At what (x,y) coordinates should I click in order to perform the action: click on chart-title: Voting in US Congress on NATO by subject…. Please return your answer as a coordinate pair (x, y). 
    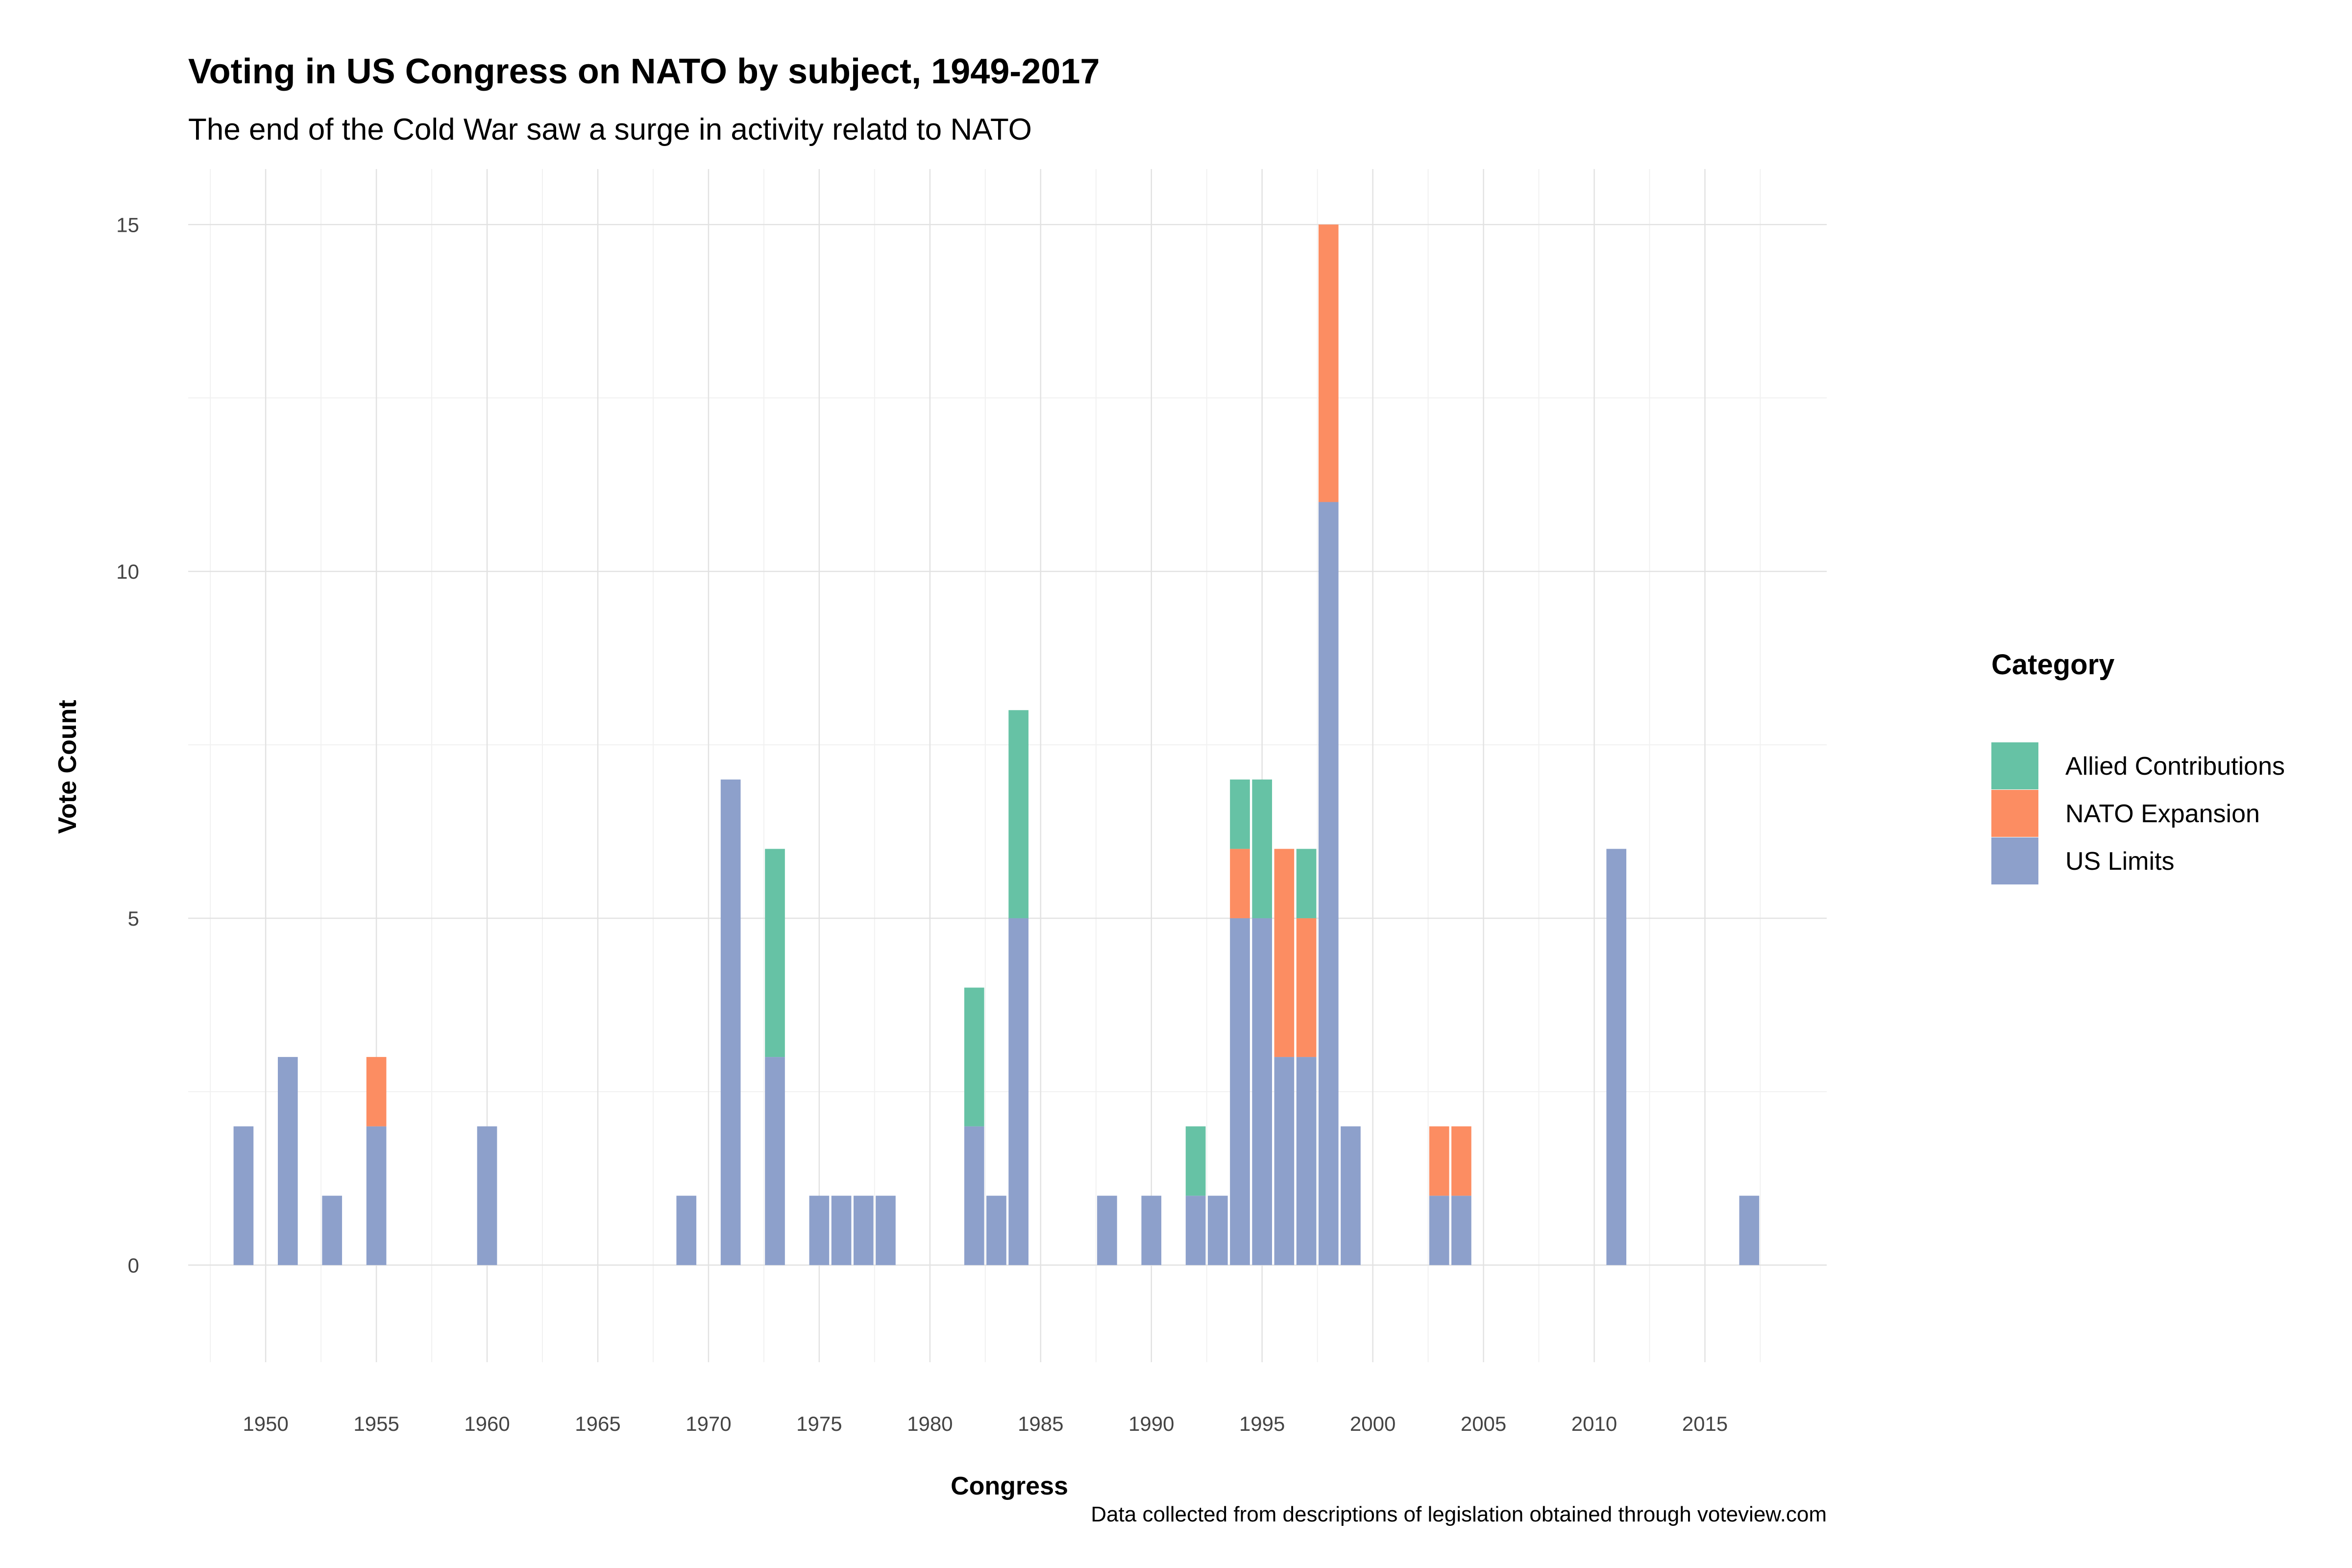
    Looking at the image, I should click on (644, 71).